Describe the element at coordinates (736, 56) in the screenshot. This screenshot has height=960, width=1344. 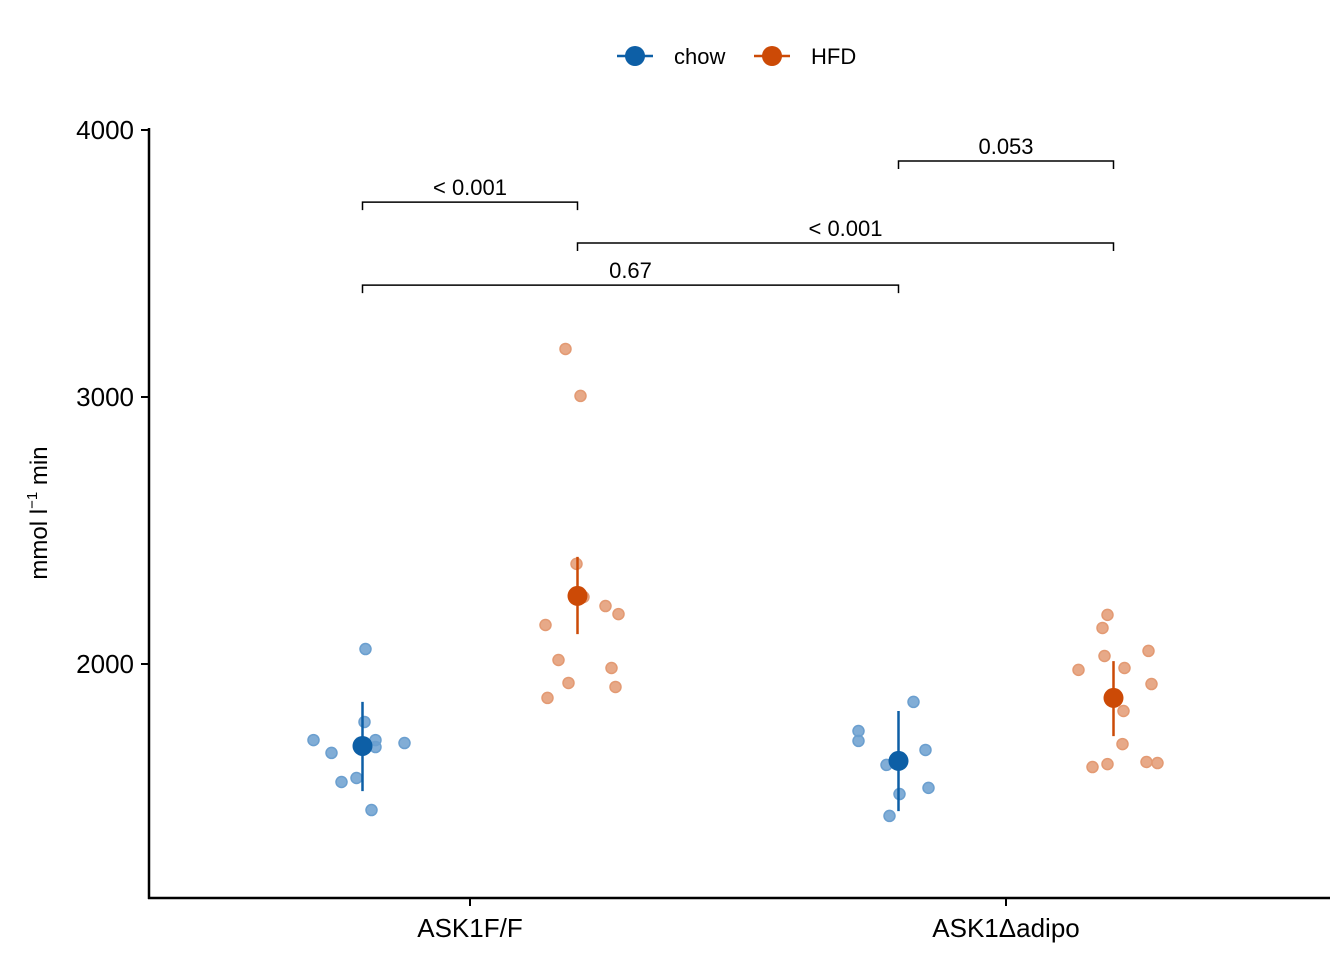
I see `legend: chow HFD` at that location.